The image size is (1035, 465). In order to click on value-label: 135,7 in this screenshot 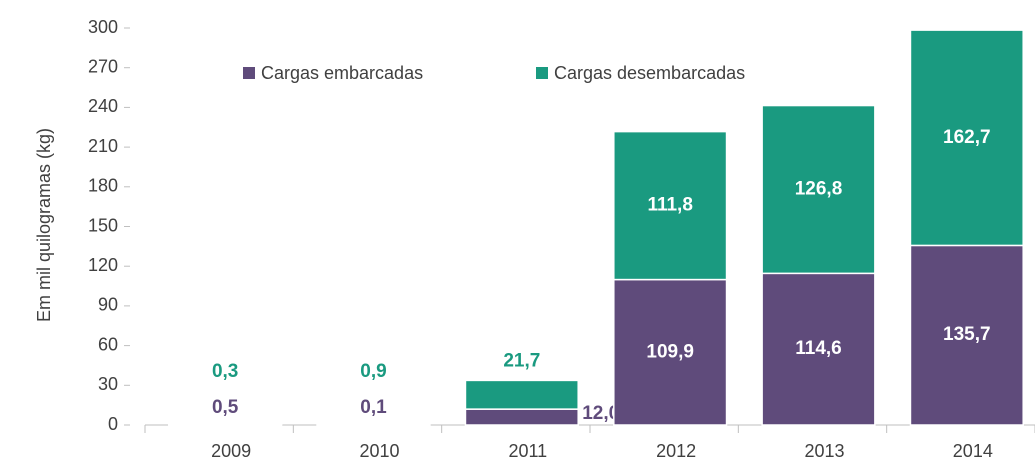, I will do `click(967, 334)`.